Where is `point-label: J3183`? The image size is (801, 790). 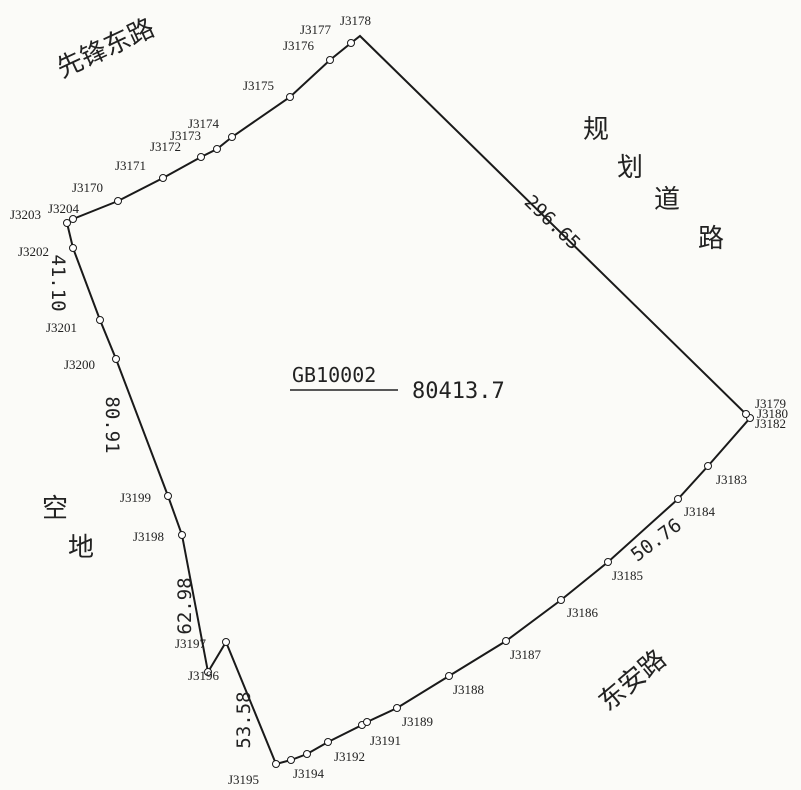
point-label: J3183 is located at coordinates (731, 479).